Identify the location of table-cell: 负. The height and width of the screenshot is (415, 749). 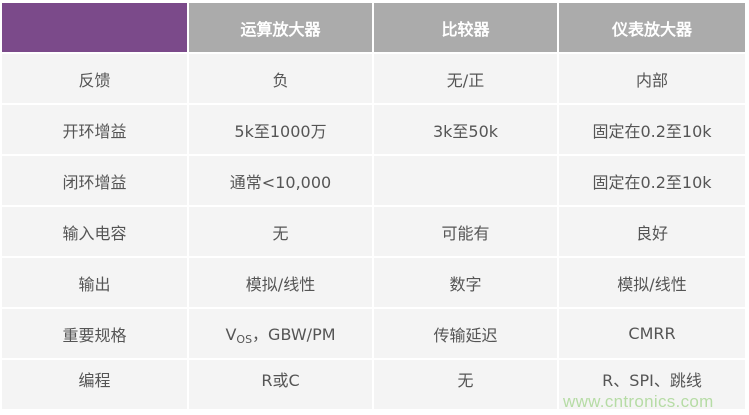
(280, 78).